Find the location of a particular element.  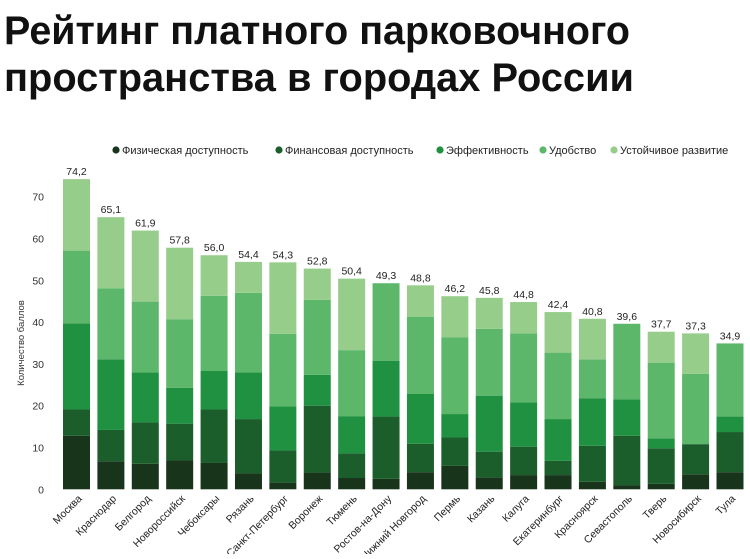

bar-stack: 44,8 Калуга is located at coordinates (519, 407).